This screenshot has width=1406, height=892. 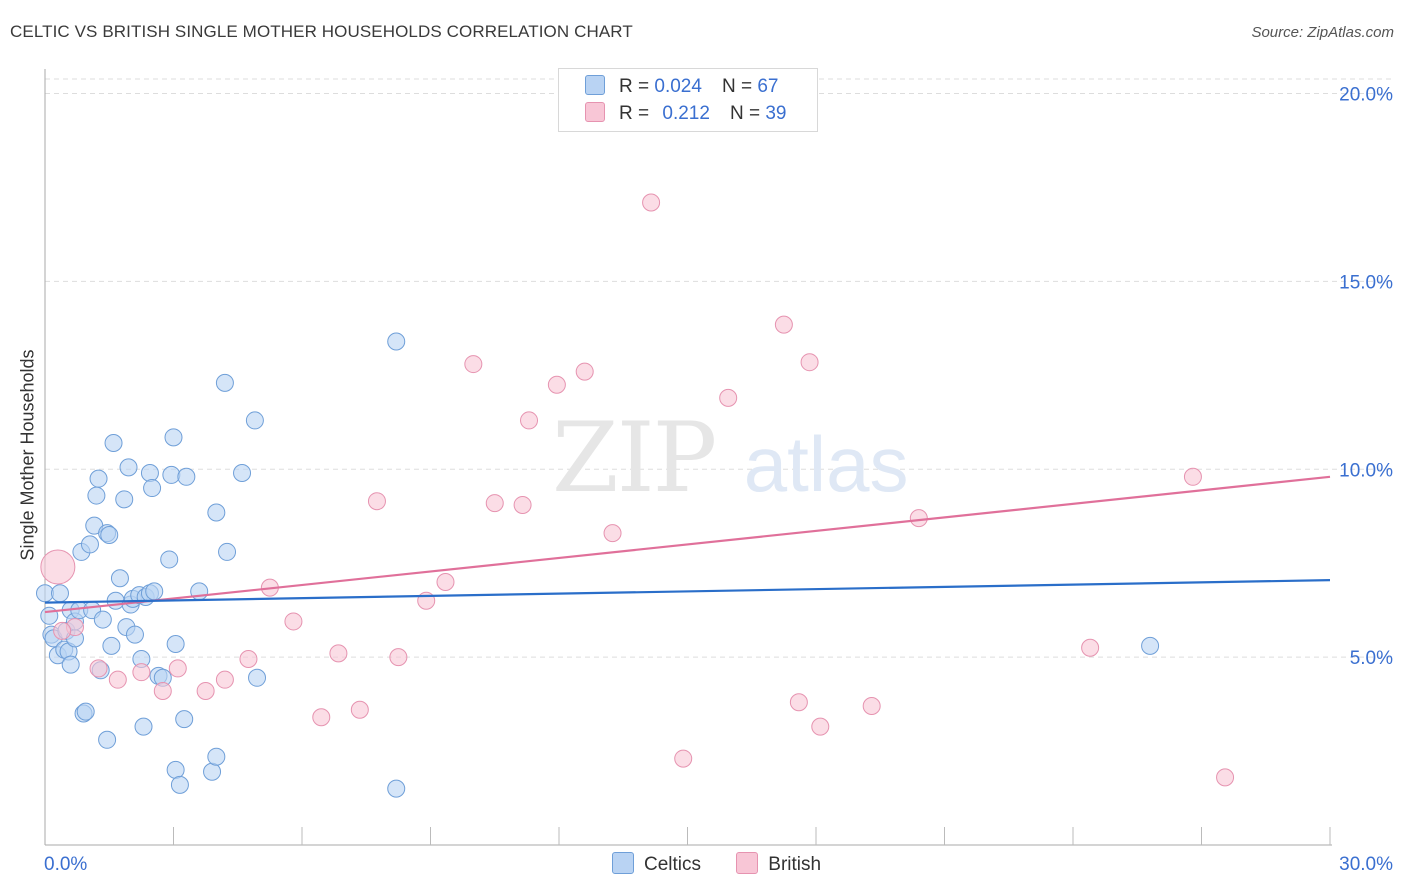 I want to click on british-r-value: 0.212, so click(x=686, y=113).